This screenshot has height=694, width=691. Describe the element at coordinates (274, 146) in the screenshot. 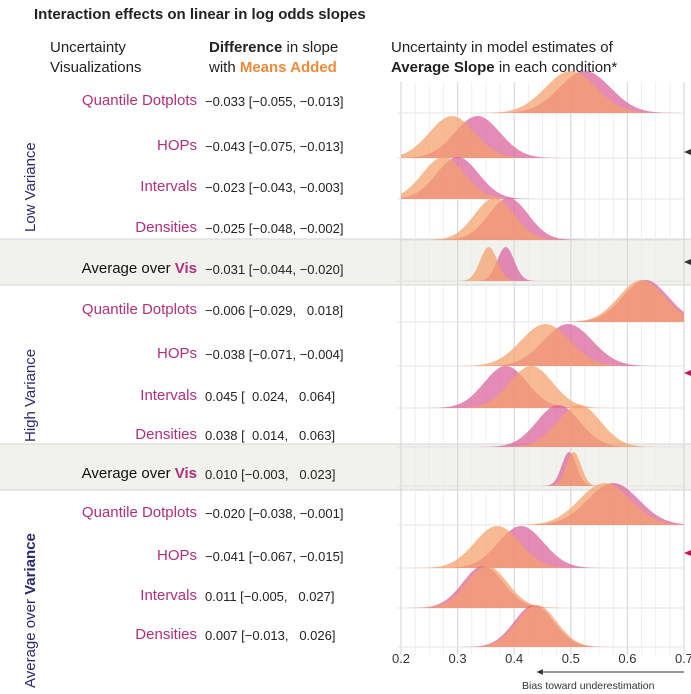

I see `slope-difference: −0.043 [−0.075, −0.013]` at that location.